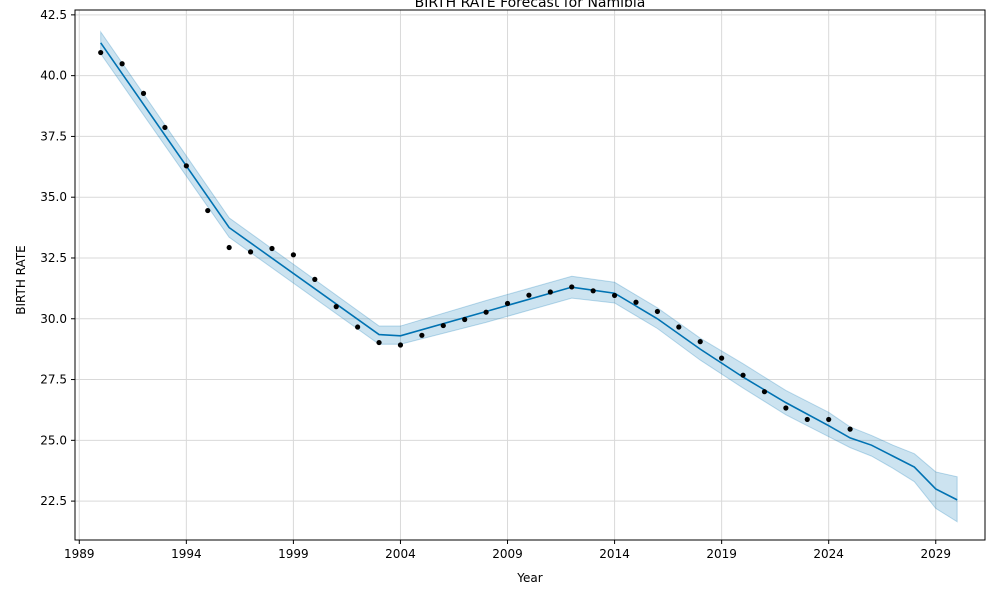 This screenshot has width=1000, height=600. Describe the element at coordinates (53, 136) in the screenshot. I see `y-tick-label: 37.5` at that location.